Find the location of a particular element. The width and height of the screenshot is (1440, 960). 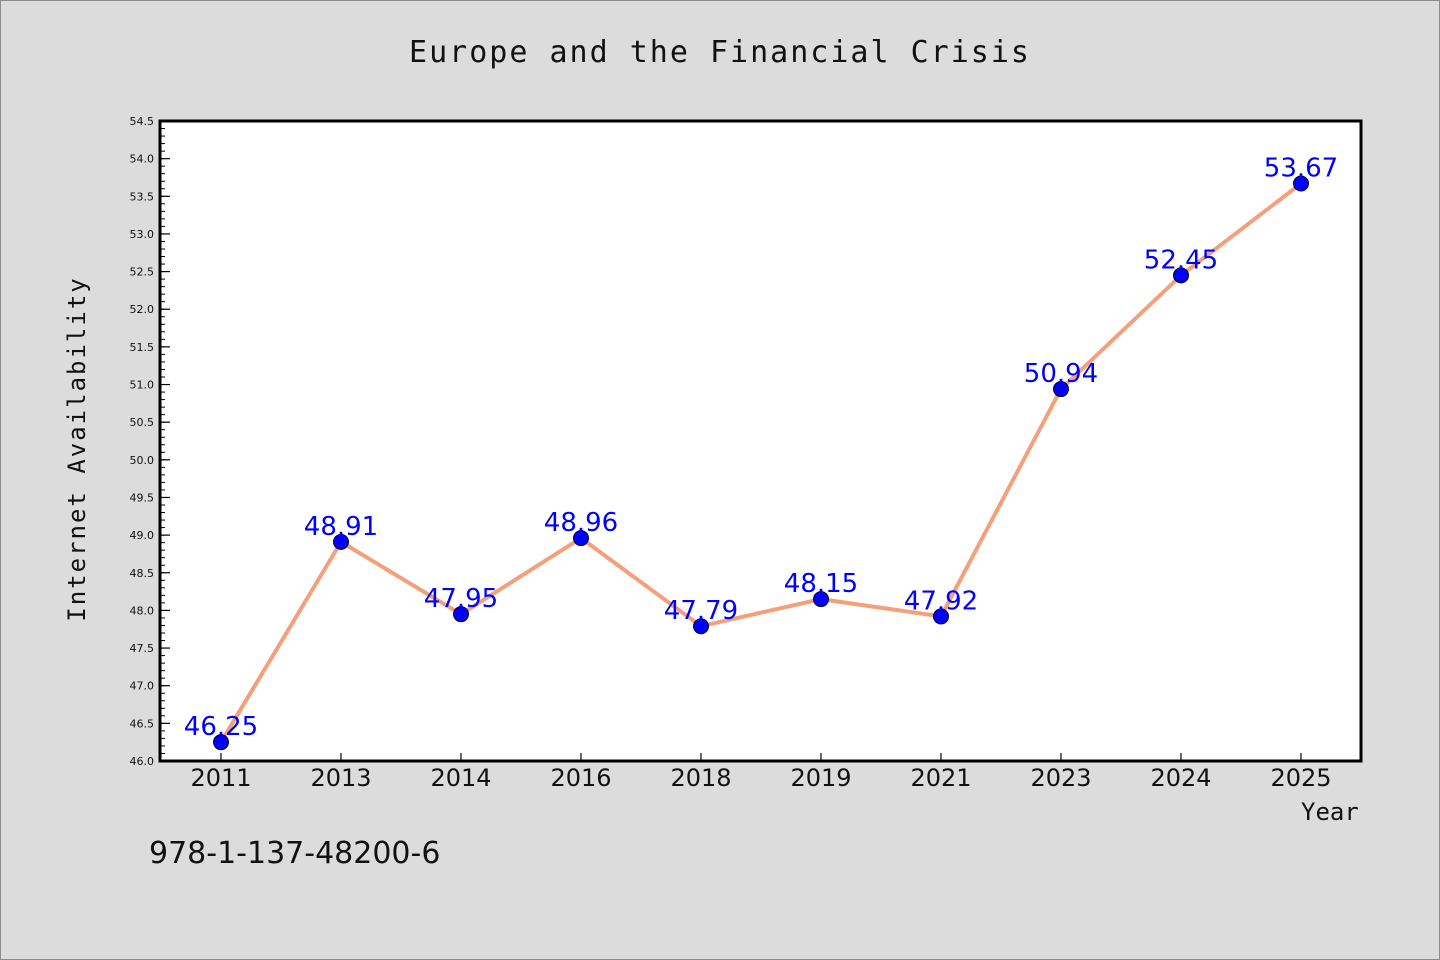

y-tick-label: 50.0 is located at coordinates (142, 460).